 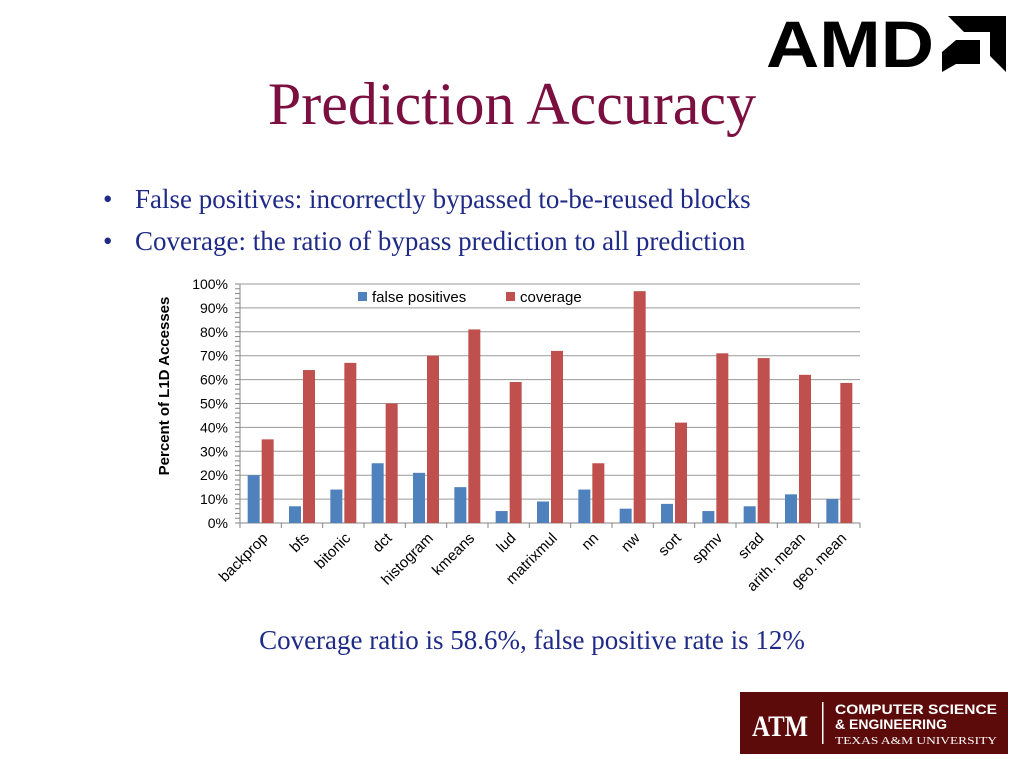 I want to click on x-tick-label: dct, so click(x=382, y=542).